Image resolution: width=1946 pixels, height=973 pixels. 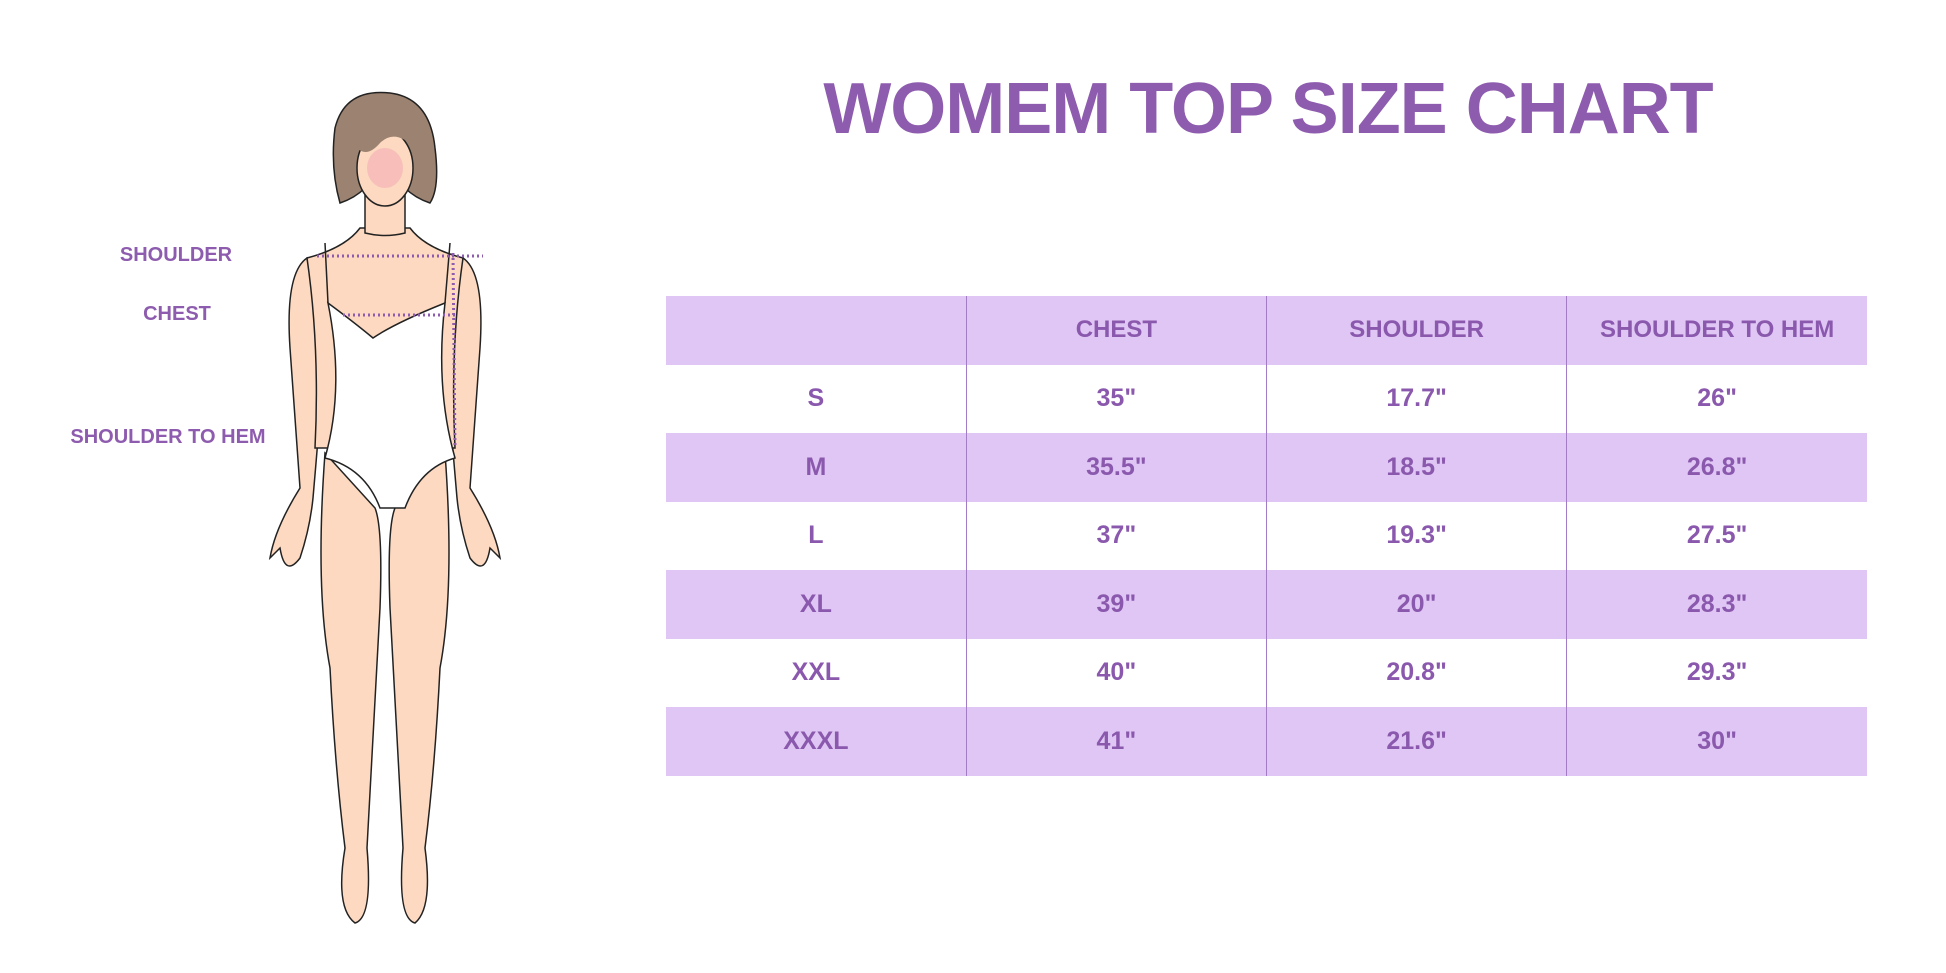 I want to click on table-row: XXXL 41" 21.6" 30", so click(x=1266, y=741).